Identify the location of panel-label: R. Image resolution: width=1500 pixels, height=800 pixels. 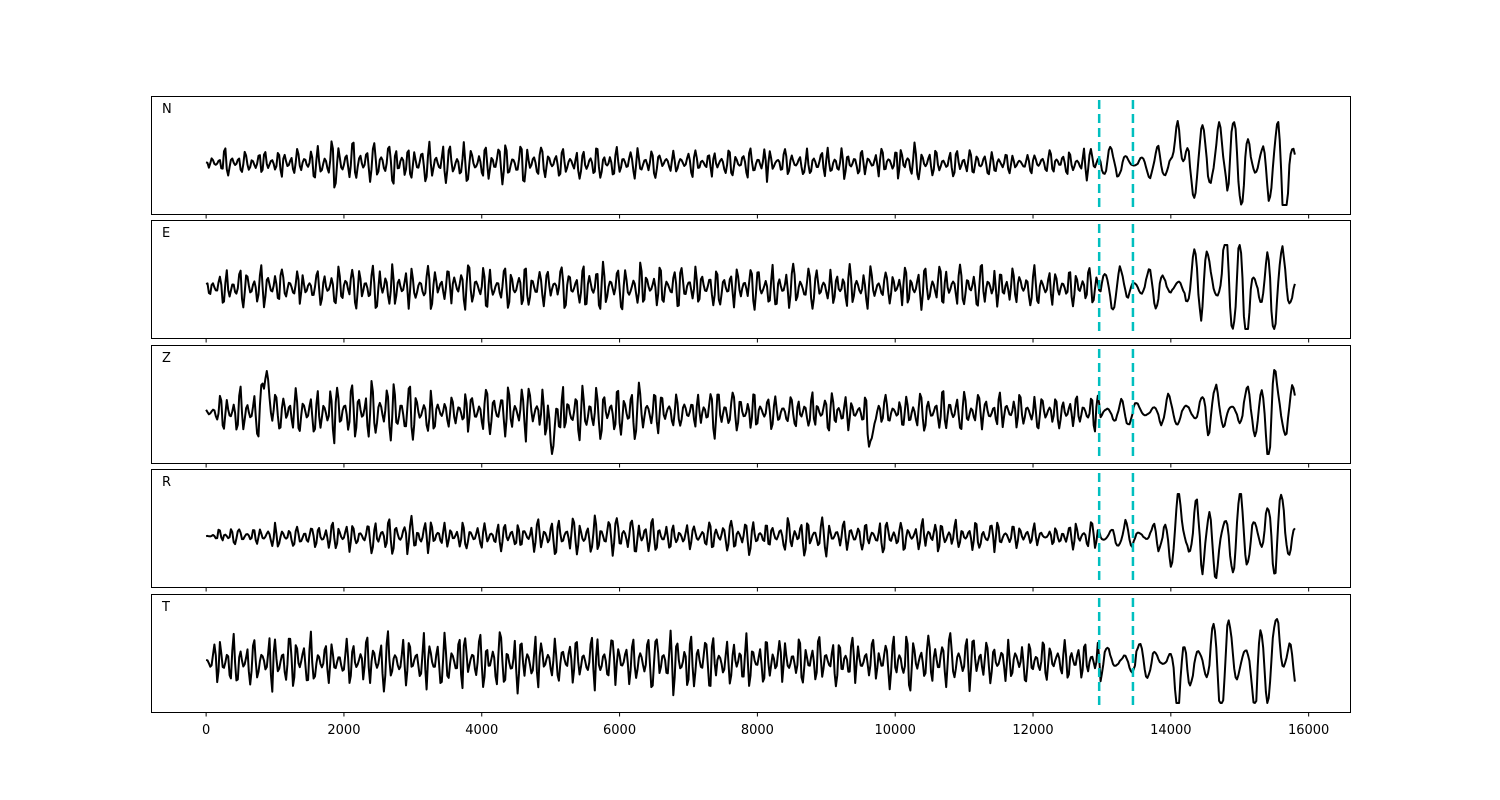
(166, 482).